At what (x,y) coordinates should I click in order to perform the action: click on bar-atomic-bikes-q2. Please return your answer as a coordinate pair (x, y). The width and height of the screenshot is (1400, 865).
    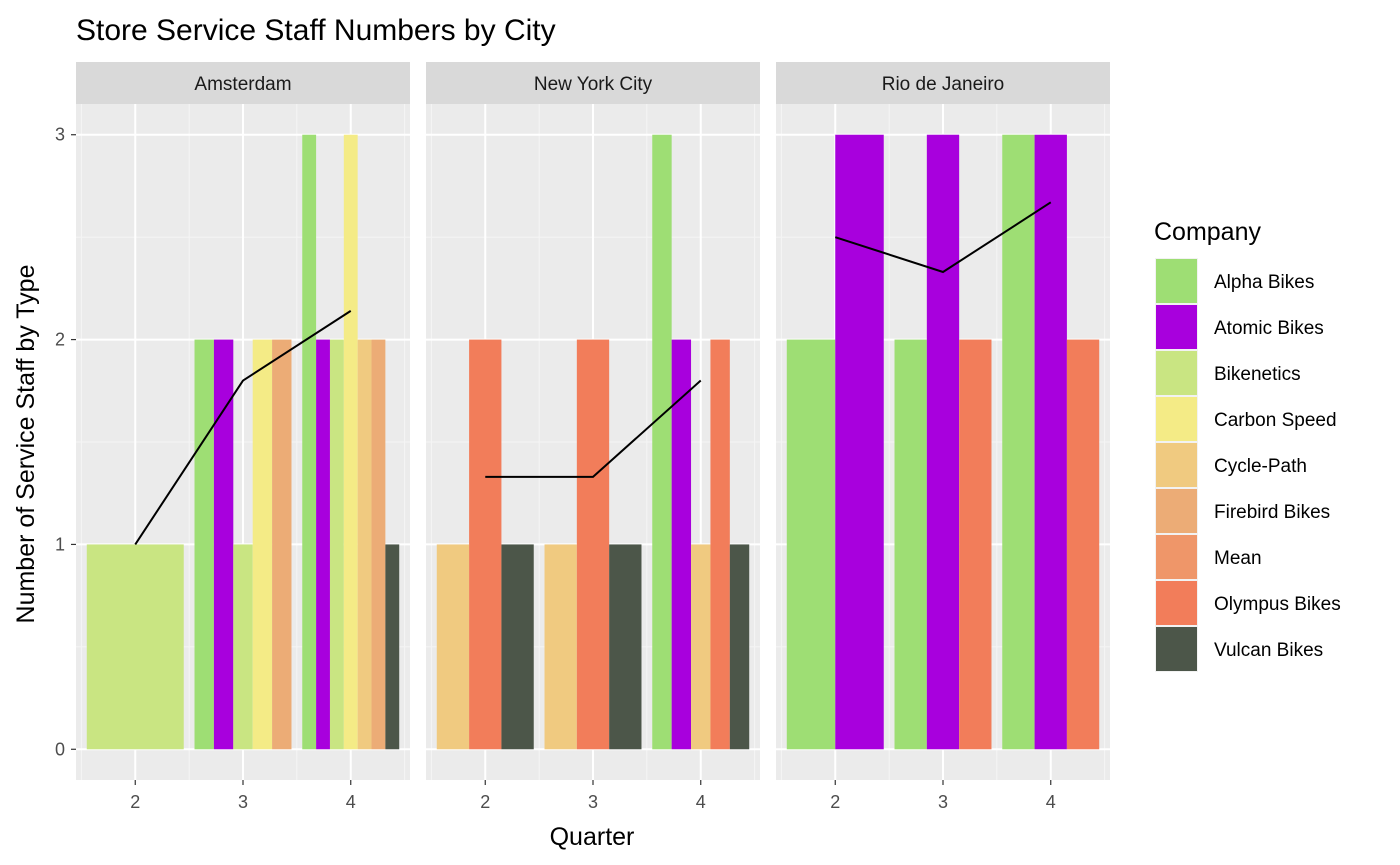
    Looking at the image, I should click on (859, 442).